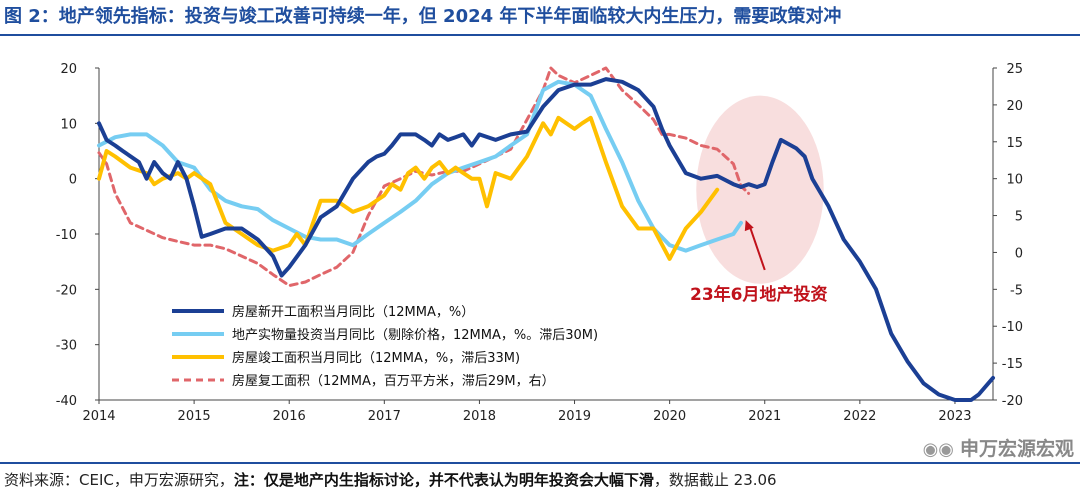  What do you see at coordinates (749, 226) in the screenshot?
I see `annotation-arrow-head` at bounding box center [749, 226].